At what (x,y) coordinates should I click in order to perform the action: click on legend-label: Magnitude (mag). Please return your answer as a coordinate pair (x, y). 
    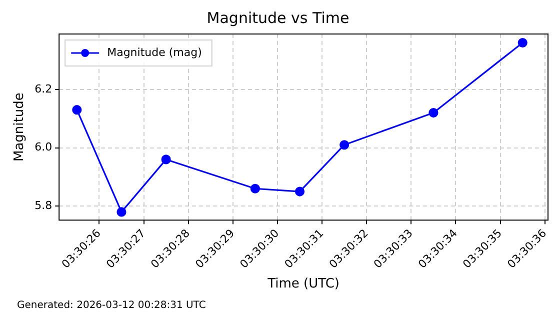
    Looking at the image, I should click on (154, 52).